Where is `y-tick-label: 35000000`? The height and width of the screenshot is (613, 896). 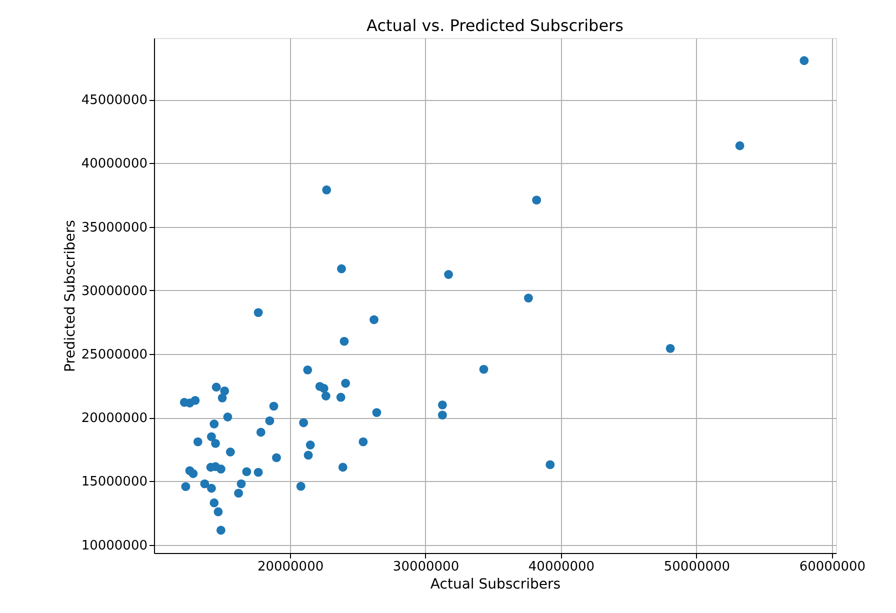 y-tick-label: 35000000 is located at coordinates (114, 228).